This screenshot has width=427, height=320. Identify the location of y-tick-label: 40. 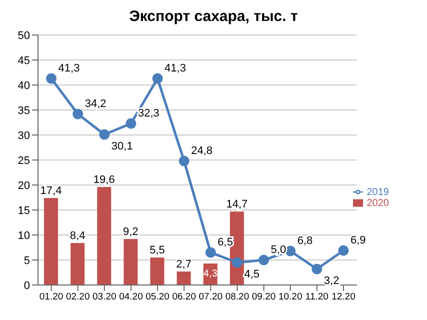
(24, 86).